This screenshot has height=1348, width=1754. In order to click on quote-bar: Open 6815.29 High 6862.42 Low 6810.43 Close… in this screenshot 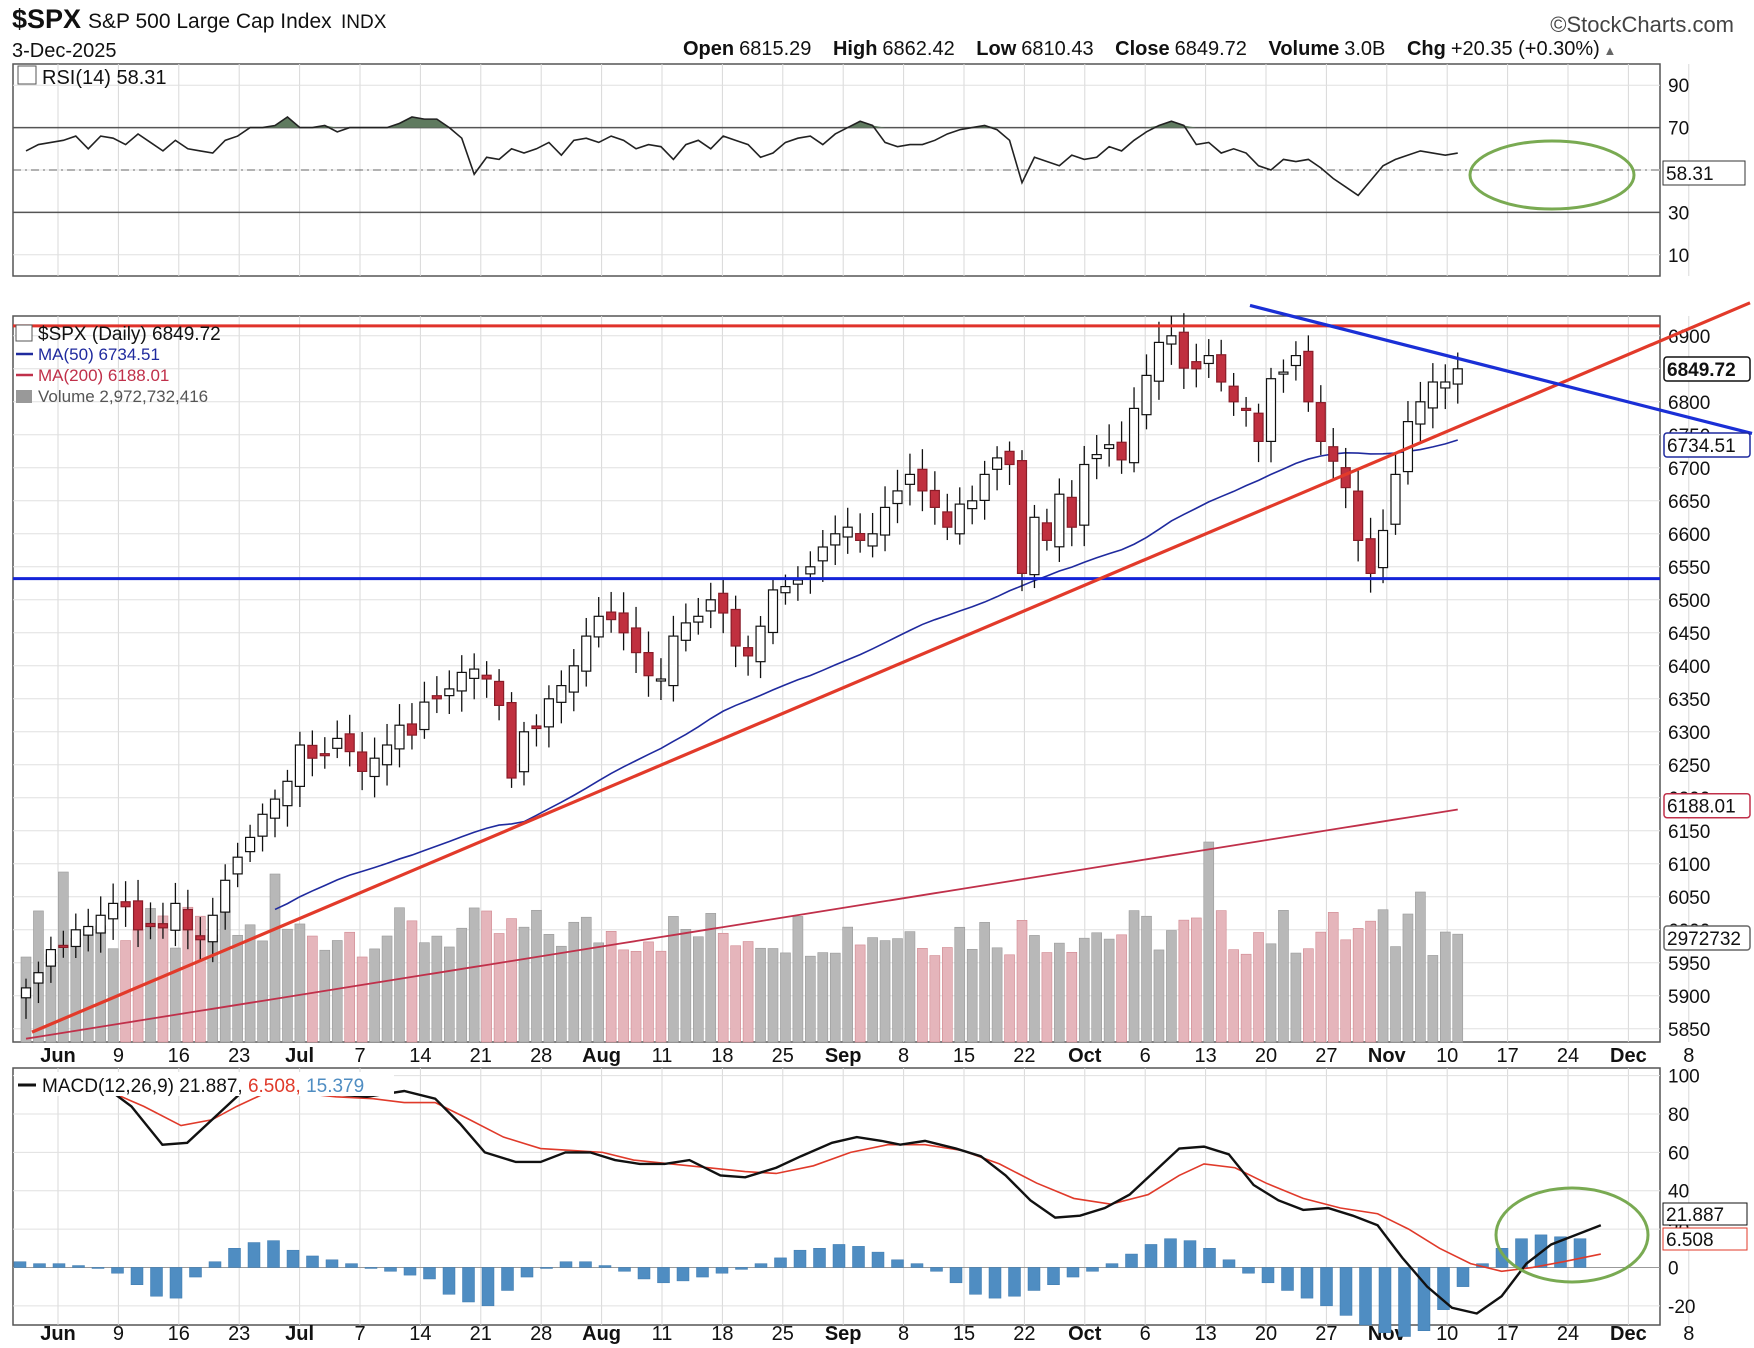, I will do `click(1149, 49)`.